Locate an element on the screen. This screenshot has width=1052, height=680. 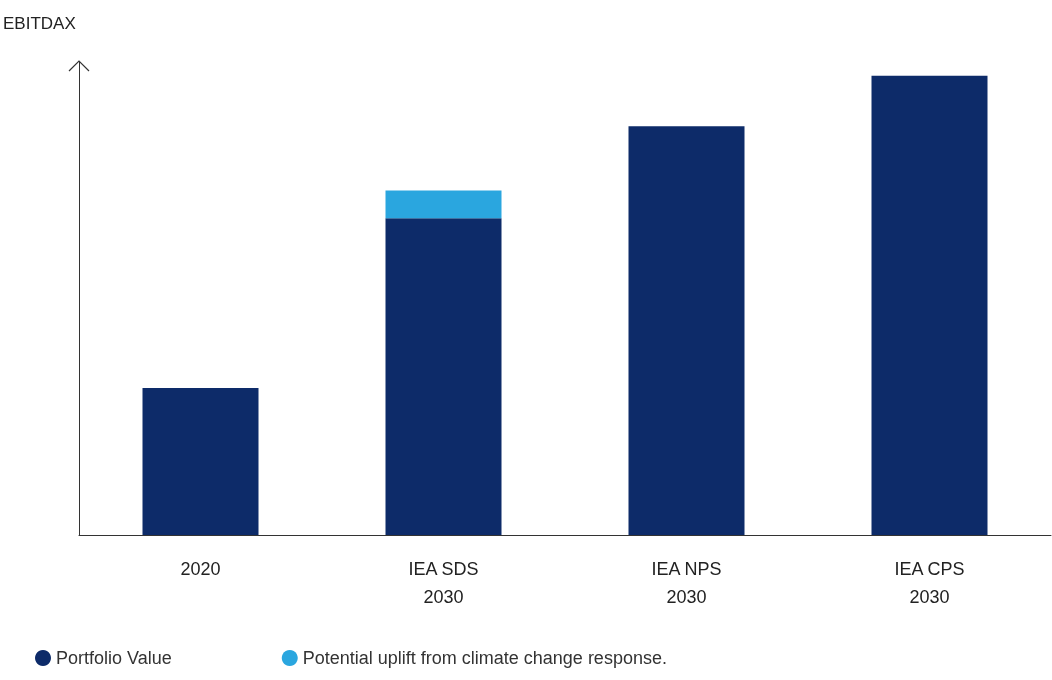
legend-label: Potential uplift from climate change response. is located at coordinates (484, 658).